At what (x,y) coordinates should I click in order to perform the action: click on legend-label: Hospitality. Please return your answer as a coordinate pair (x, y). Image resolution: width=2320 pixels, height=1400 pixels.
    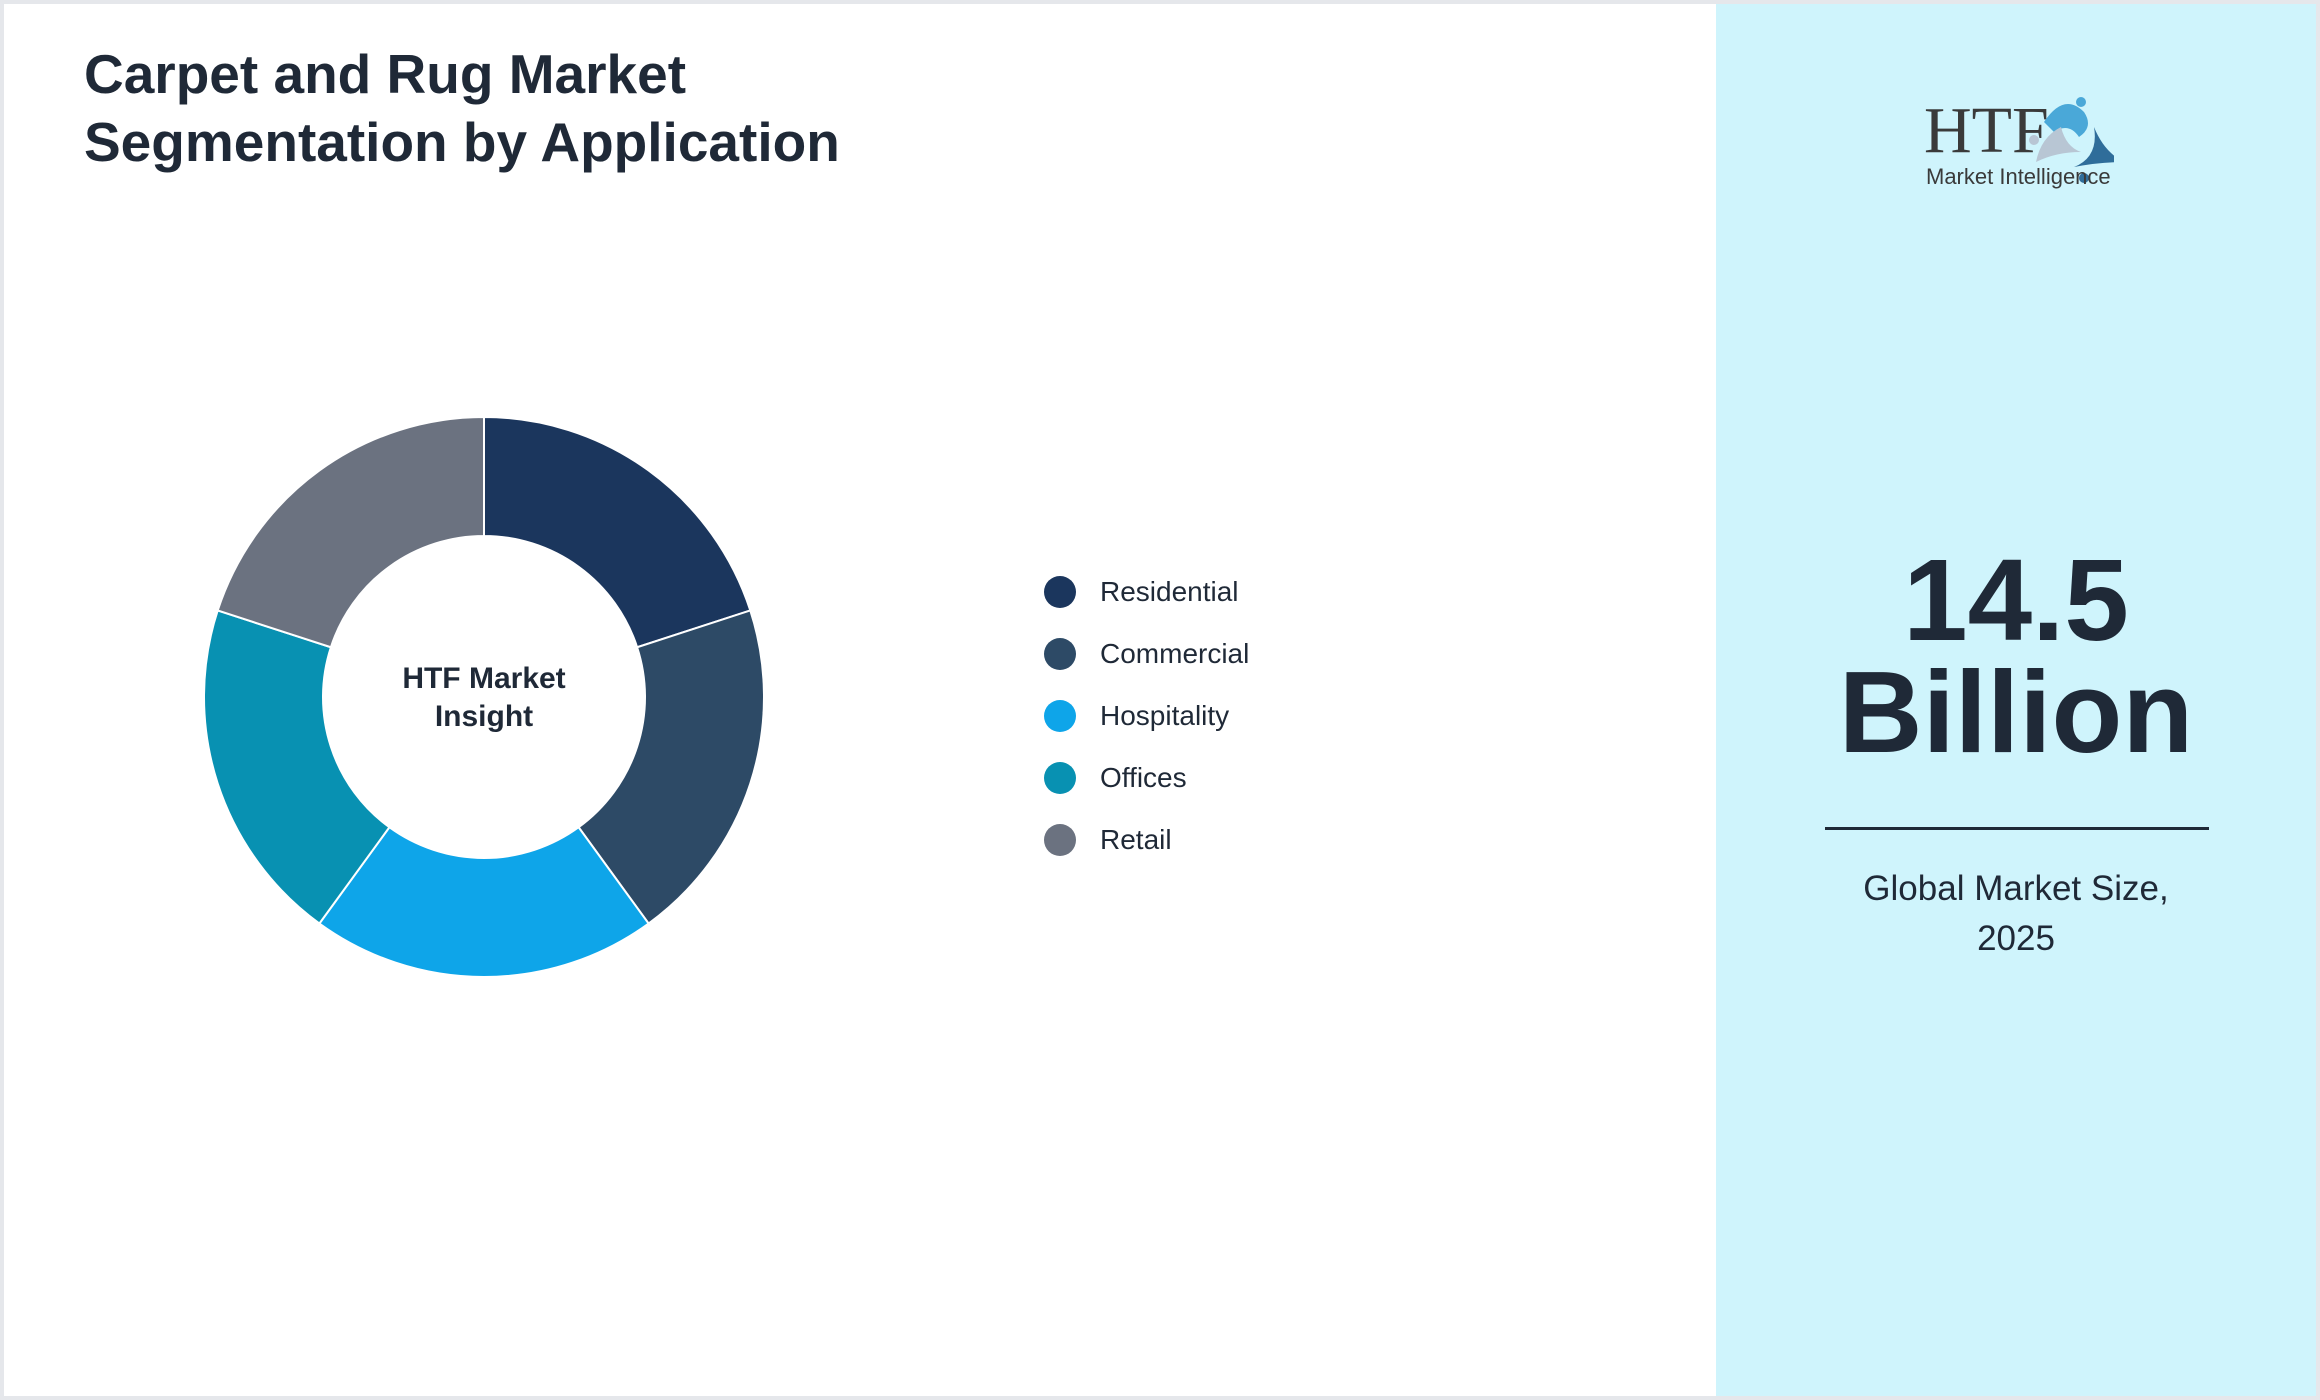
    Looking at the image, I should click on (1165, 715).